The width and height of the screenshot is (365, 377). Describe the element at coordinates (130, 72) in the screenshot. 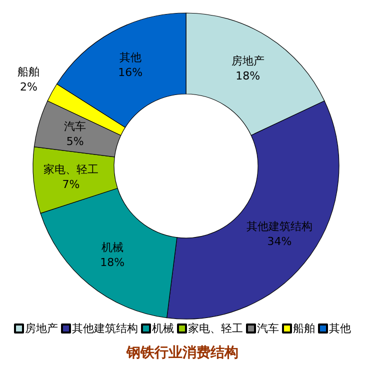

I see `data-label: 16%` at that location.